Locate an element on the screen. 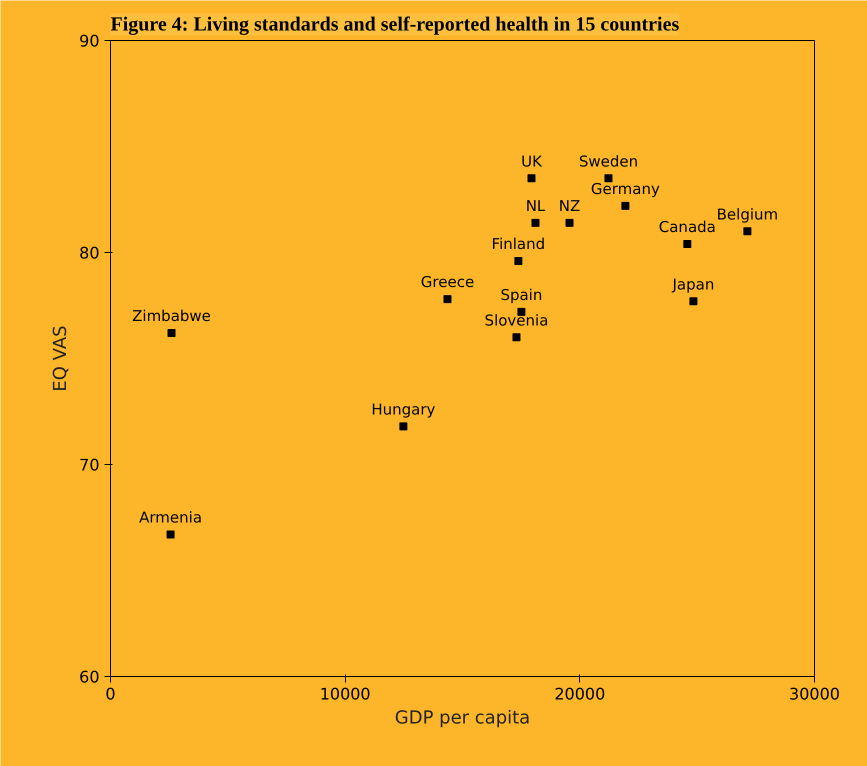  x-tick-label: 0 is located at coordinates (110, 694).